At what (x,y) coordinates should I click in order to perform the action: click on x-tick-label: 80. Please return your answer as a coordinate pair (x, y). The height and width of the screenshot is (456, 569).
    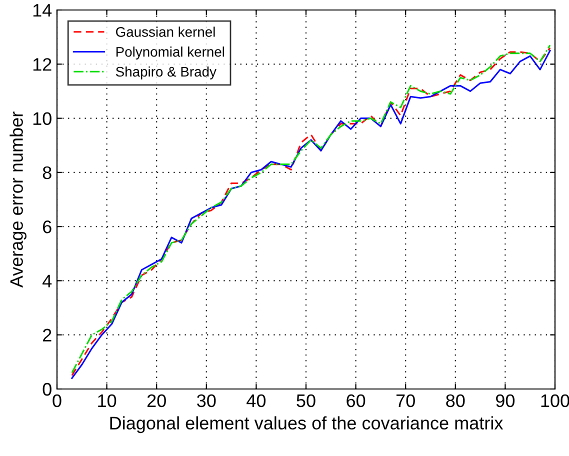
    Looking at the image, I should click on (455, 401).